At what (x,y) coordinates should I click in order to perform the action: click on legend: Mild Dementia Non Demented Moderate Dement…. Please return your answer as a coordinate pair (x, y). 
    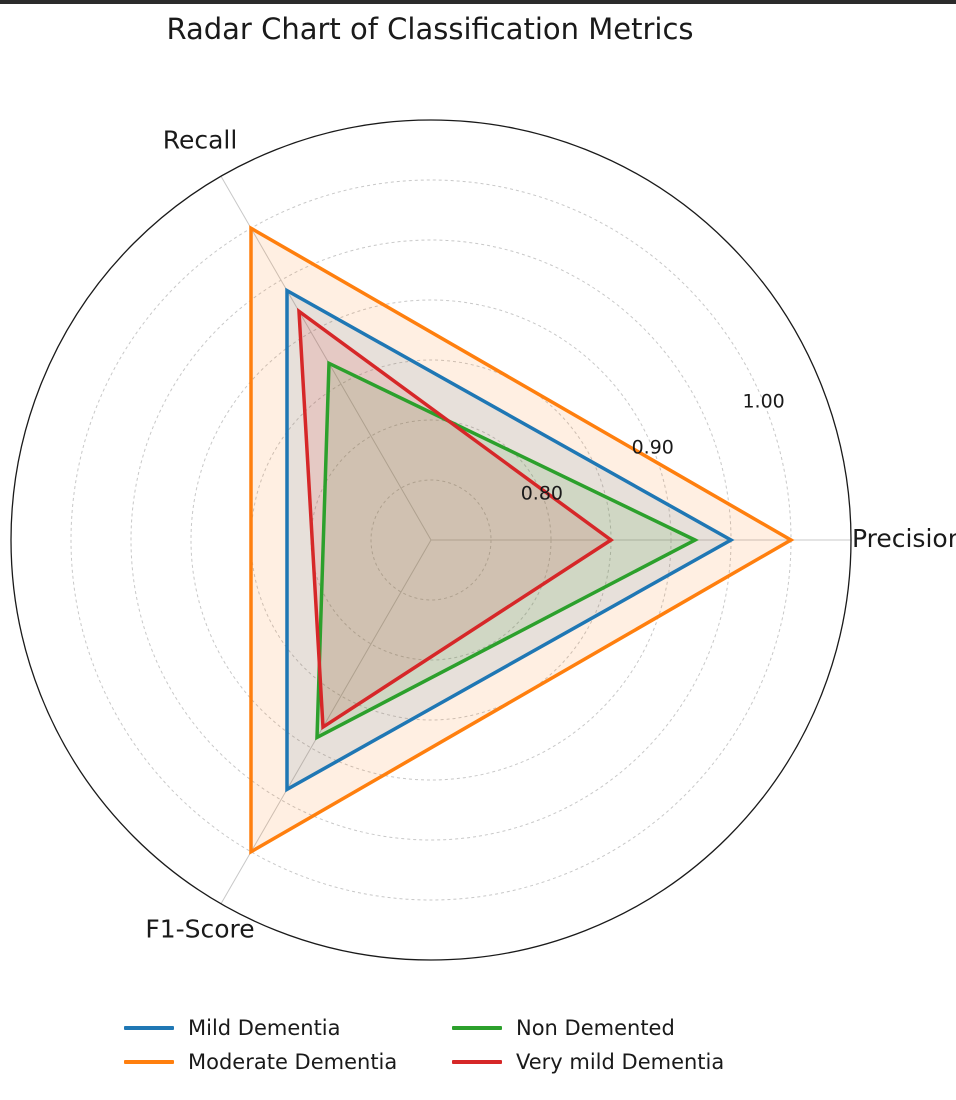
    Looking at the image, I should click on (444, 1045).